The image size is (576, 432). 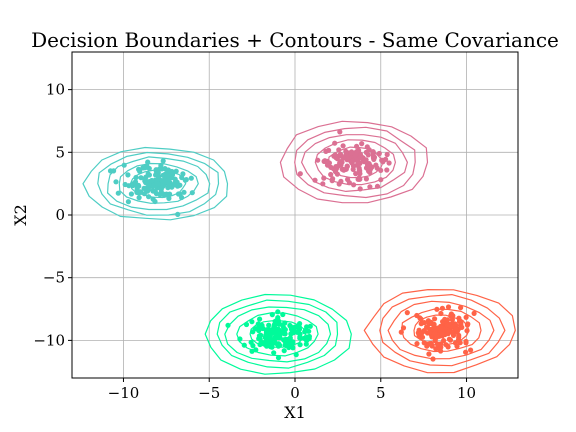 I want to click on x-axis-label: X1, so click(x=295, y=412).